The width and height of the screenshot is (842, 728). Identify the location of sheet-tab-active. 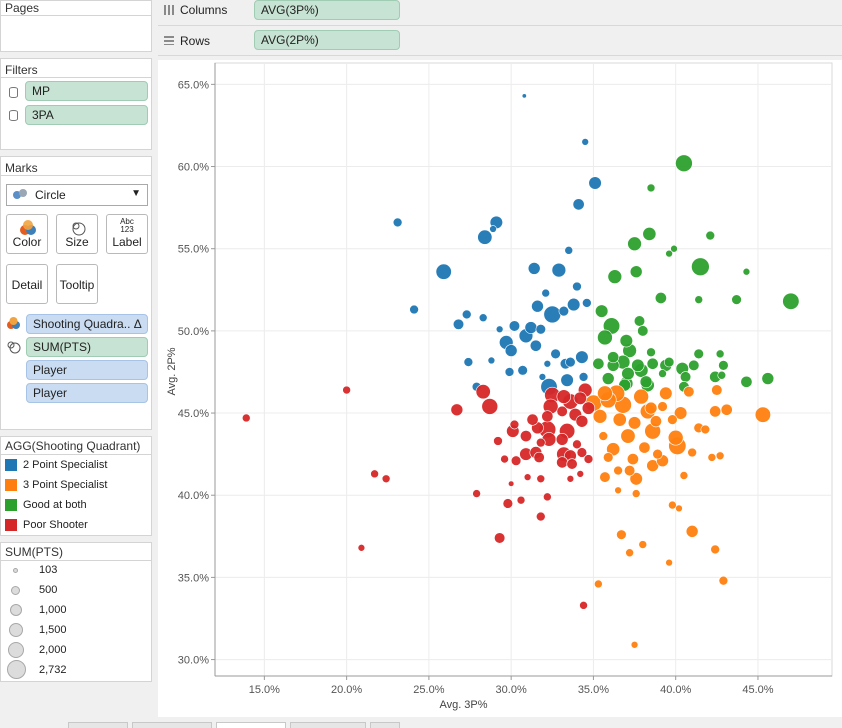
(251, 725).